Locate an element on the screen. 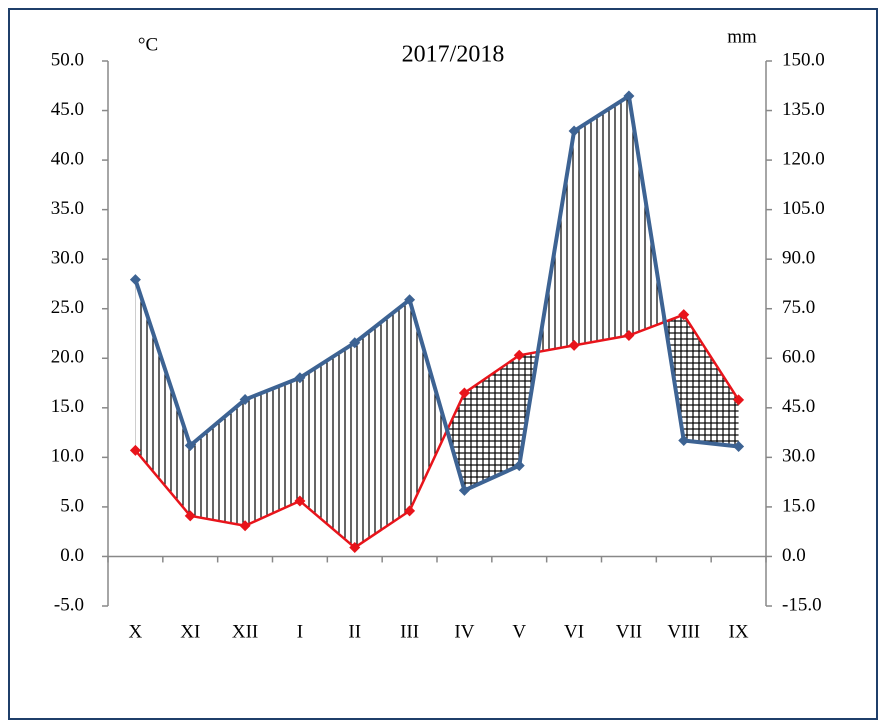 Image resolution: width=886 pixels, height=728 pixels. x-tick-label: XI is located at coordinates (190, 631).